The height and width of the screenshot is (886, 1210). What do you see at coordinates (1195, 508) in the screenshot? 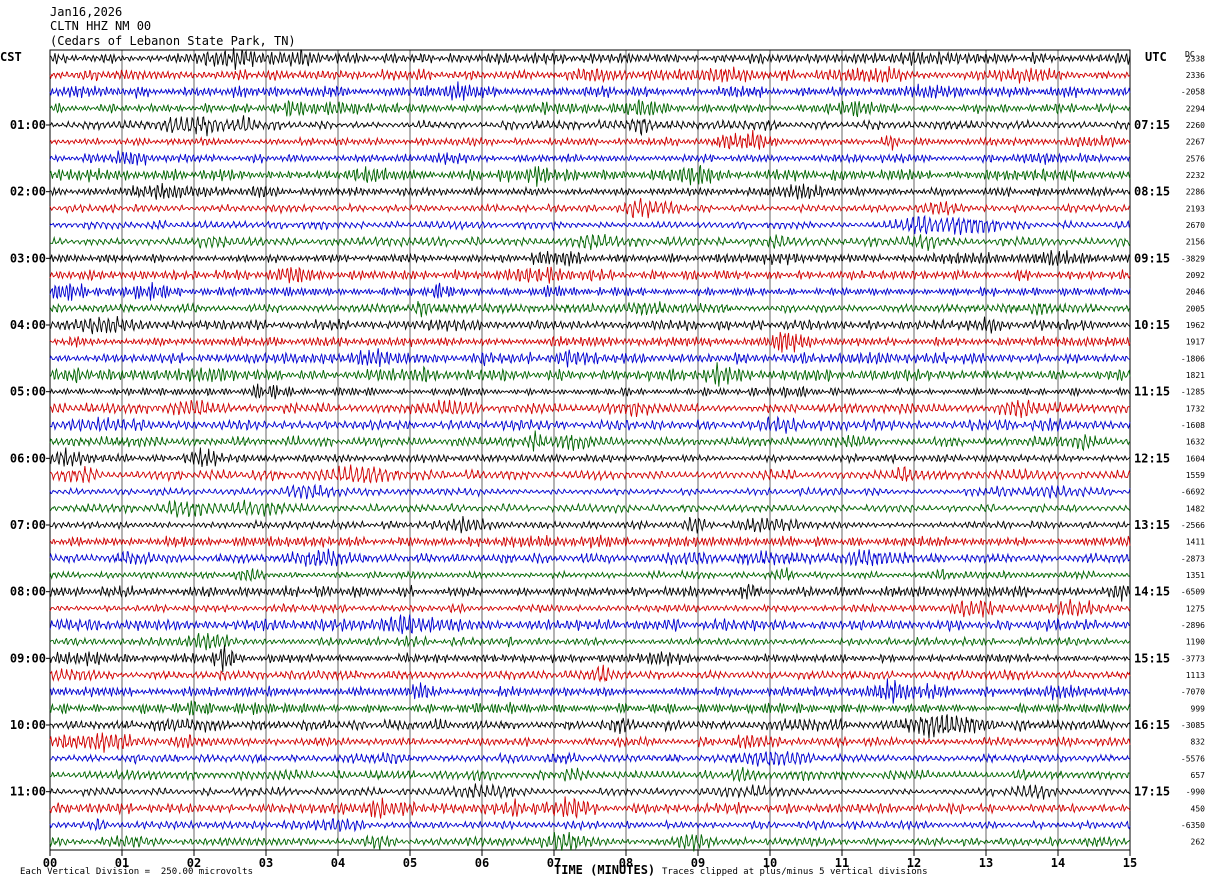
I see `dc-offset-label: 1482` at bounding box center [1195, 508].